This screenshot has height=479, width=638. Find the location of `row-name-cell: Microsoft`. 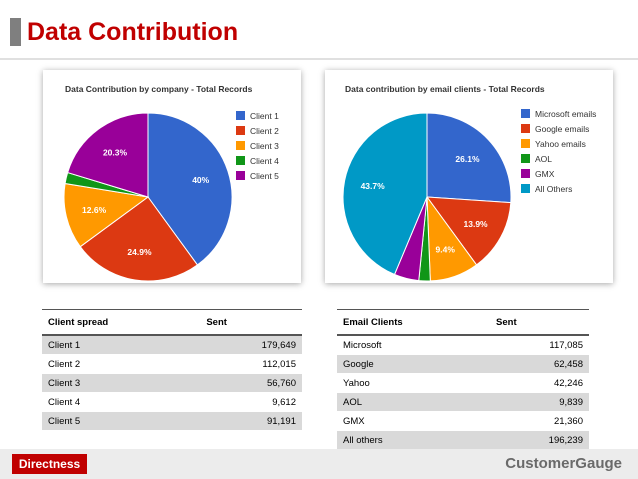

row-name-cell: Microsoft is located at coordinates (362, 345).